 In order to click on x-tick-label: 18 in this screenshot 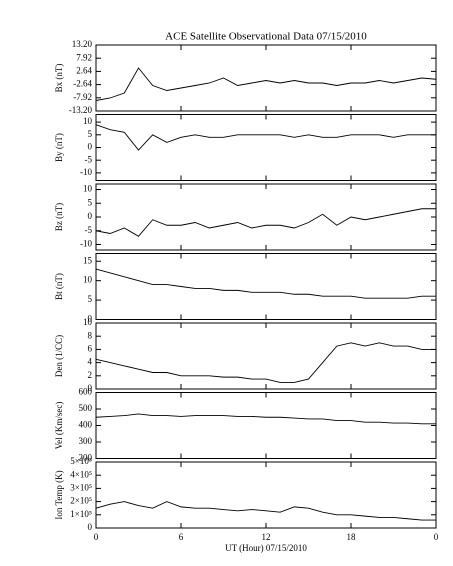, I will do `click(352, 537)`.